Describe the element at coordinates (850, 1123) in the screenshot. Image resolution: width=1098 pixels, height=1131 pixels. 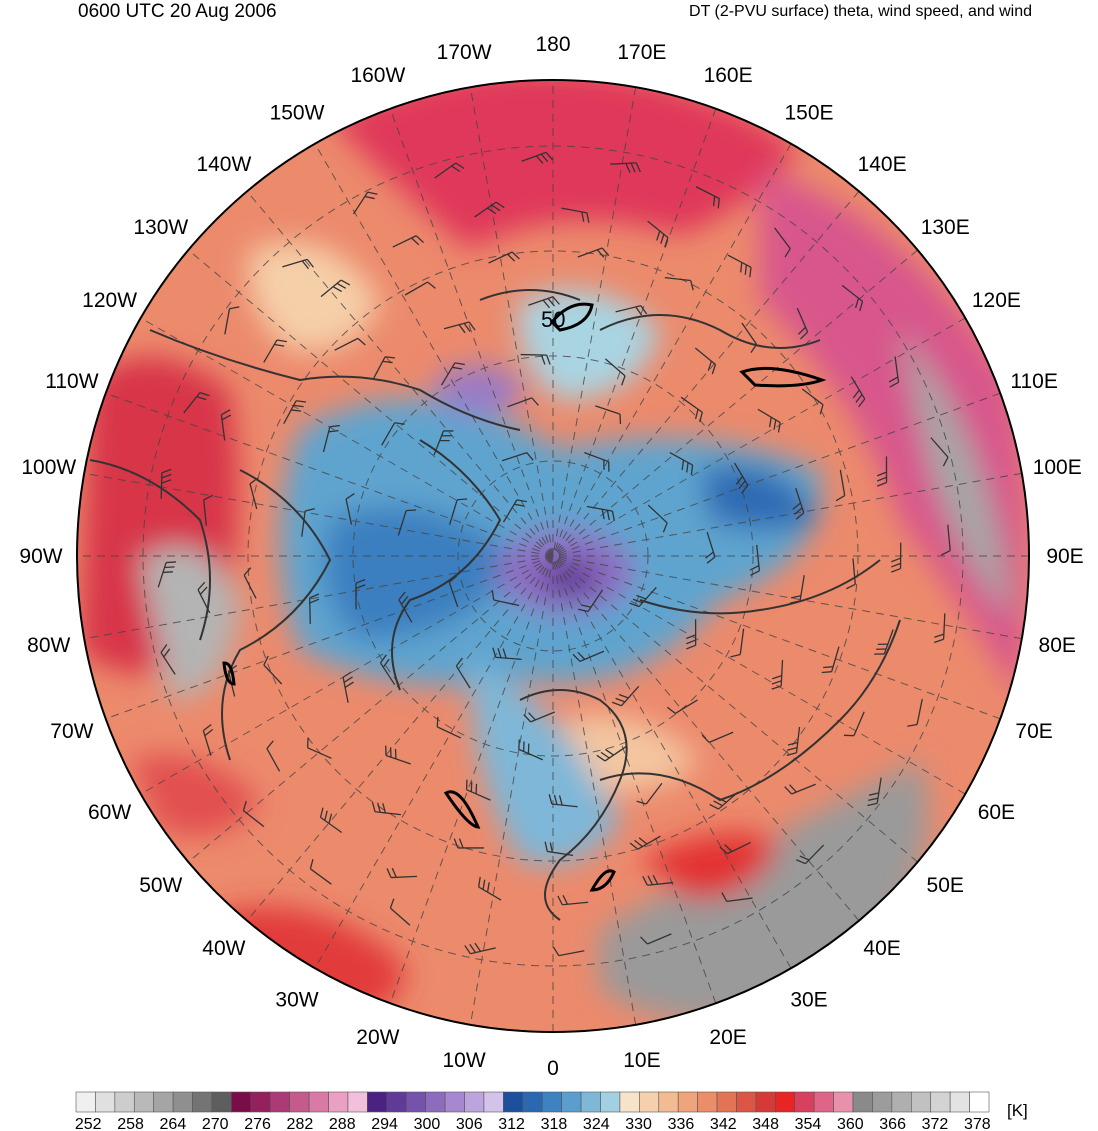
I see `colorbar-tick-label: 360` at that location.